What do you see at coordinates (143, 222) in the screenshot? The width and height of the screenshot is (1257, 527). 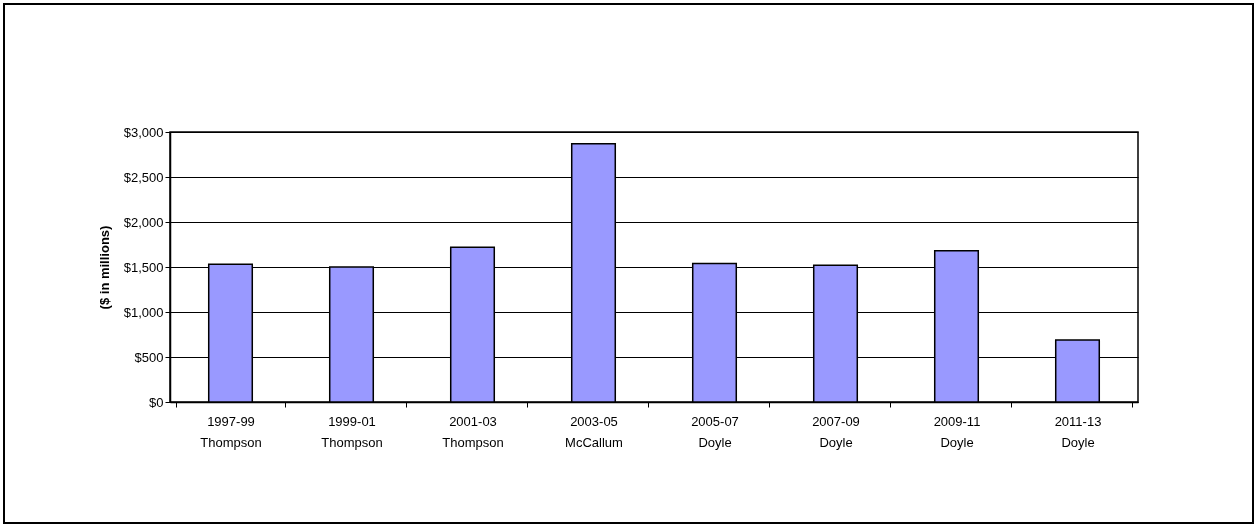 I see `y-tick-label: $2,000` at bounding box center [143, 222].